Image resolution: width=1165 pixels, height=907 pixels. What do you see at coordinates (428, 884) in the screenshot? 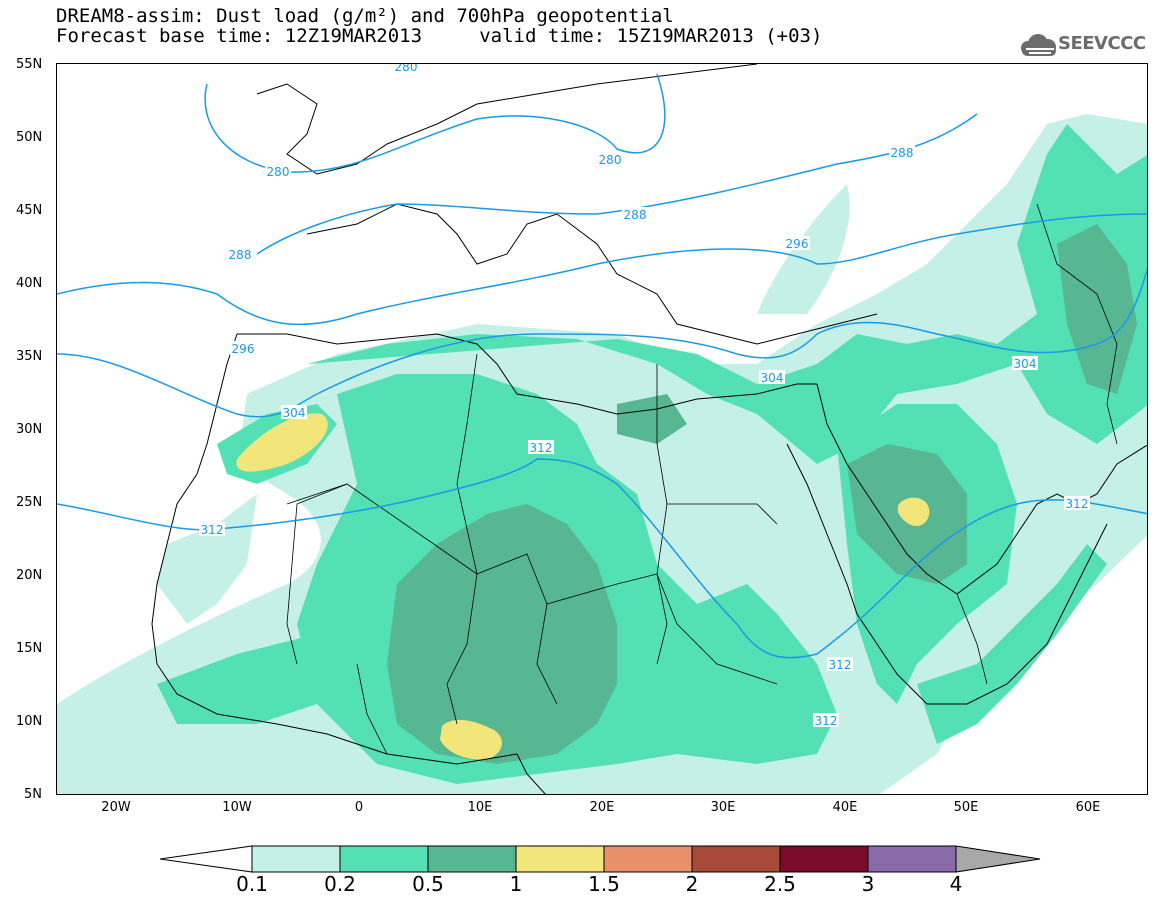
I see `colorbar-tick: 0.5` at bounding box center [428, 884].